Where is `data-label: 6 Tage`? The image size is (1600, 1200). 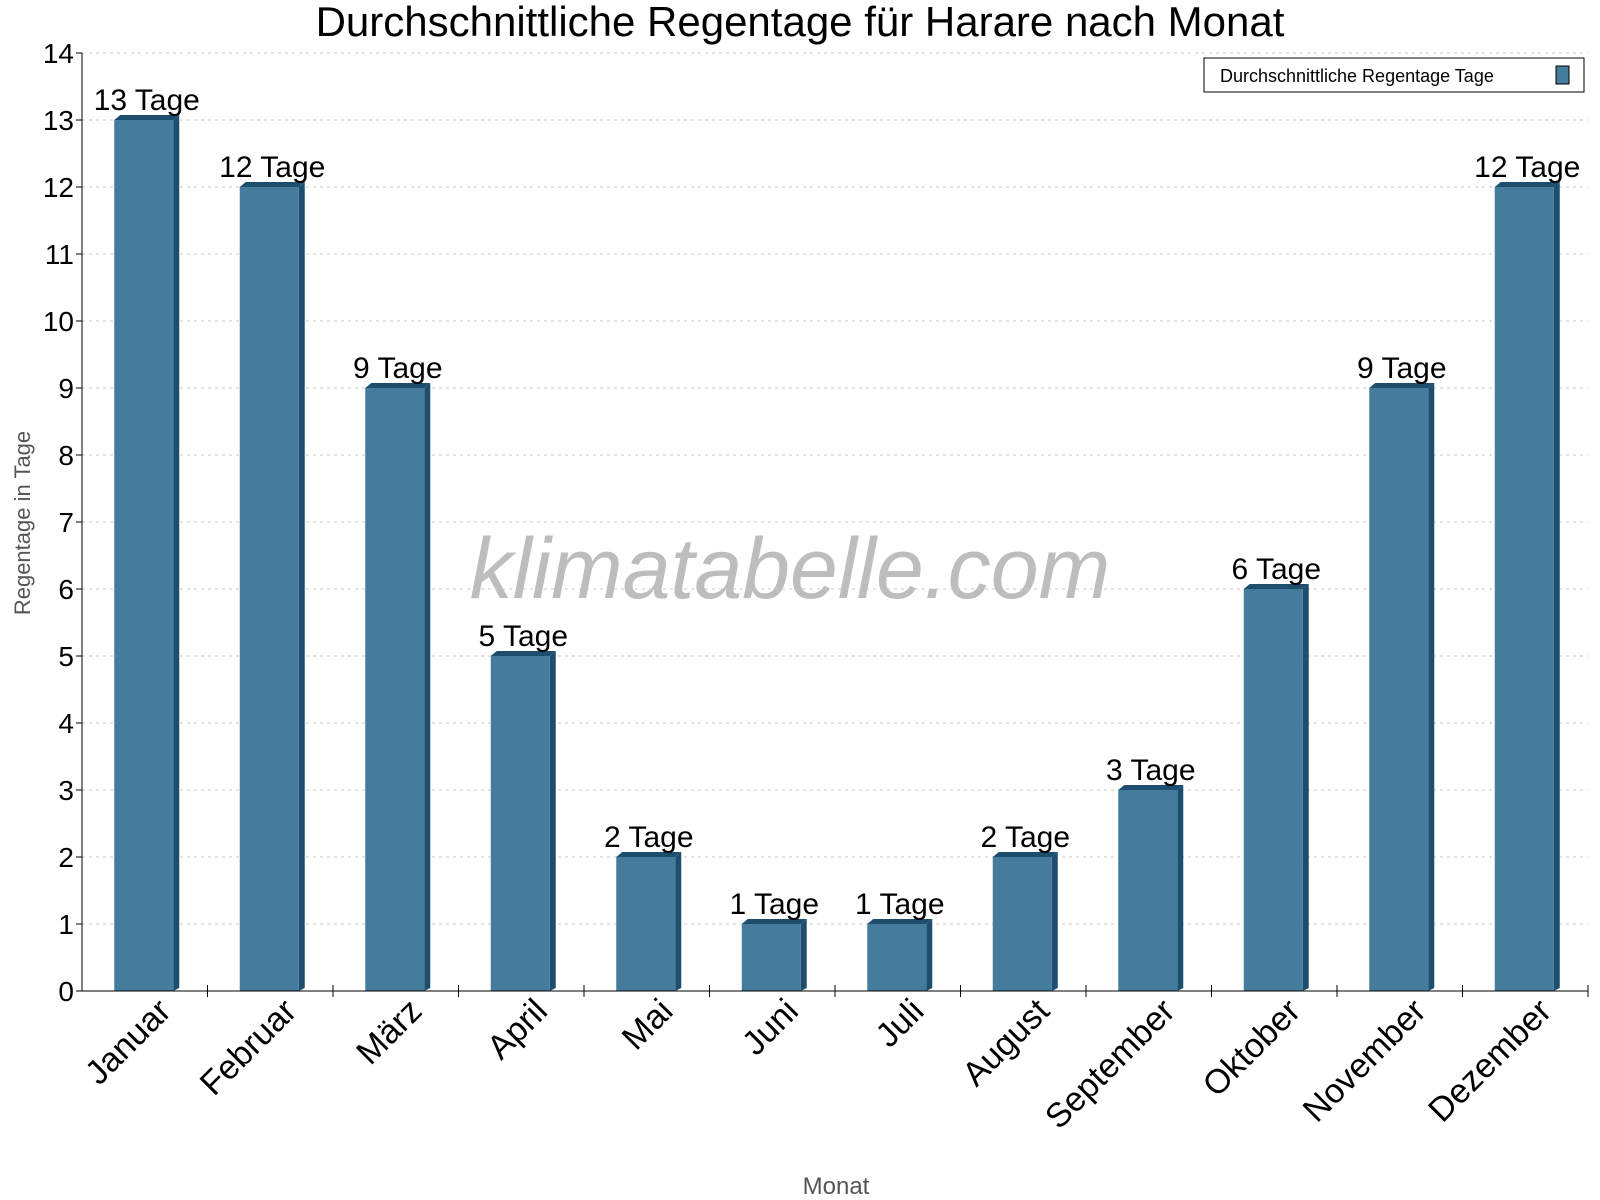
data-label: 6 Tage is located at coordinates (1276, 569).